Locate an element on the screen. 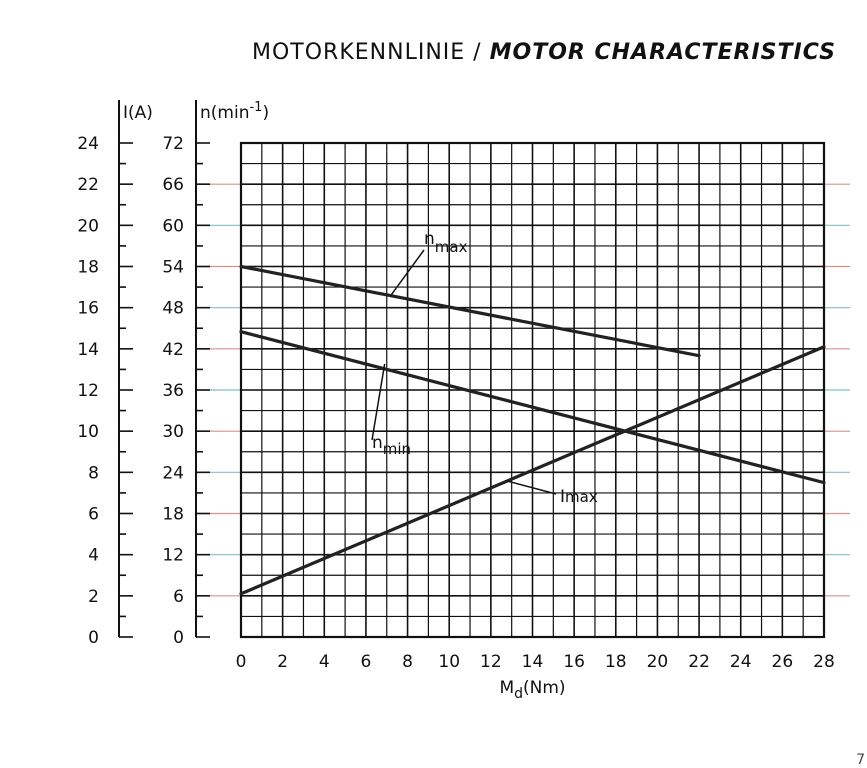  current-tick-label: 2 is located at coordinates (93, 597).